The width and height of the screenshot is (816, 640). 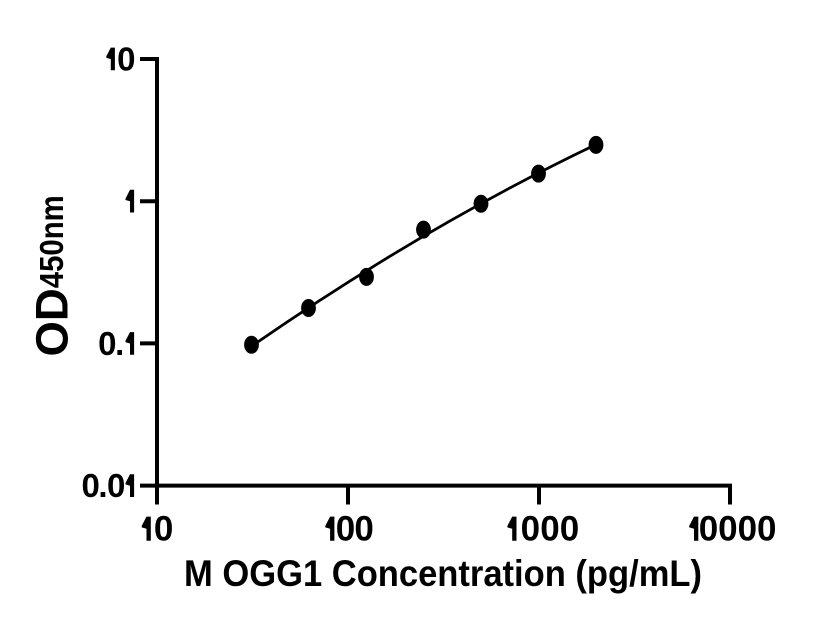 I want to click on svg-text: M OGG1 Concentration (pg/mL), so click(x=443, y=573).